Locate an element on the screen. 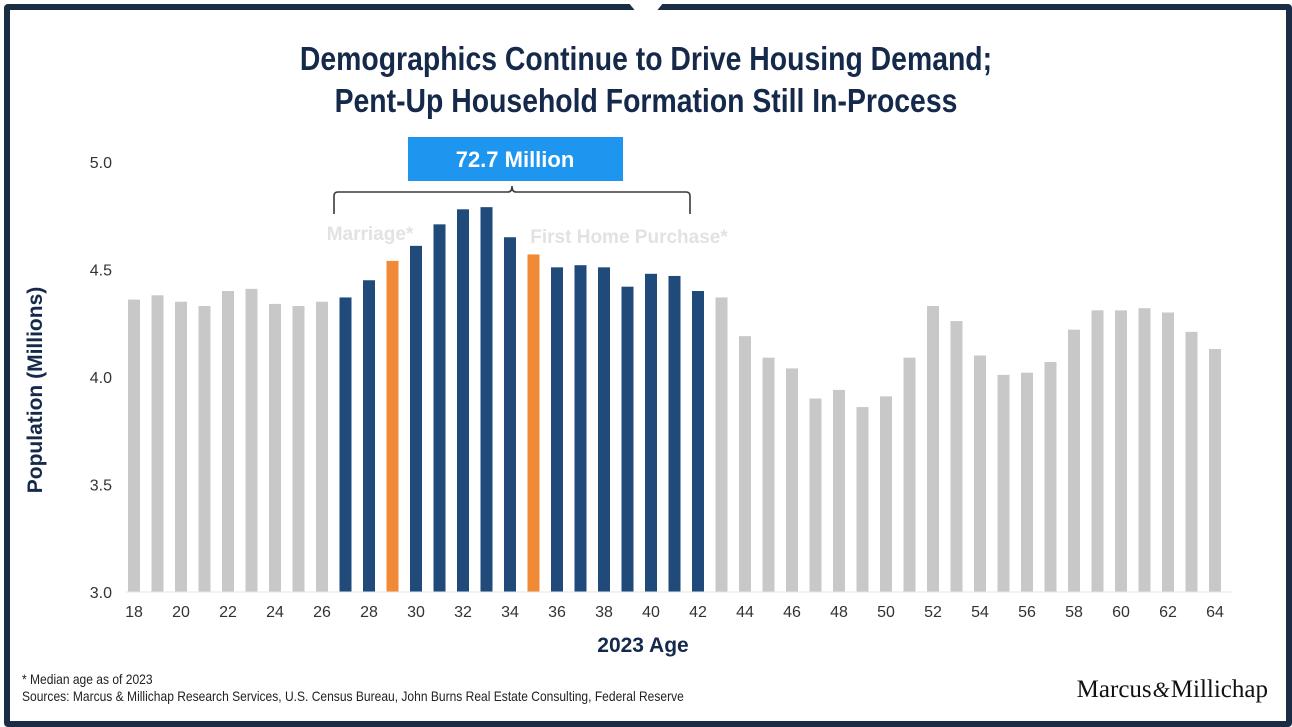  y-axis-title: Population (Millions) is located at coordinates (35, 390).